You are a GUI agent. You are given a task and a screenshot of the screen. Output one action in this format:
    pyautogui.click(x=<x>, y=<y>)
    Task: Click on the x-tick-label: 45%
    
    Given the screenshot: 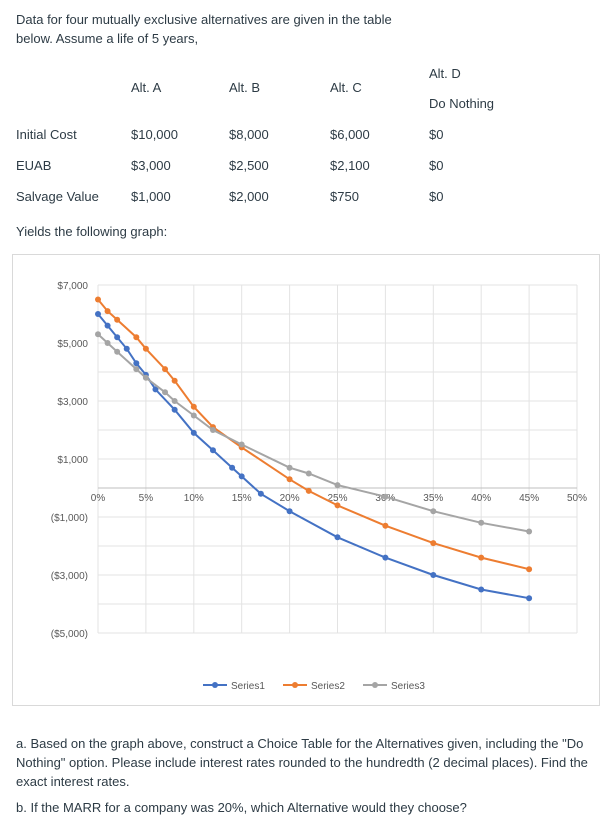 What is the action you would take?
    pyautogui.click(x=529, y=498)
    